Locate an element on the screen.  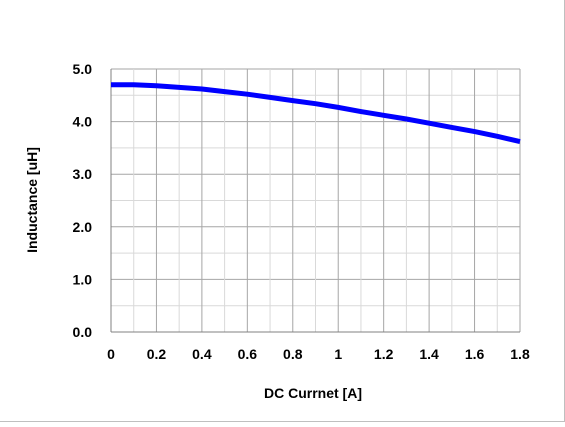
y-tick-label: 2.0 is located at coordinates (83, 227).